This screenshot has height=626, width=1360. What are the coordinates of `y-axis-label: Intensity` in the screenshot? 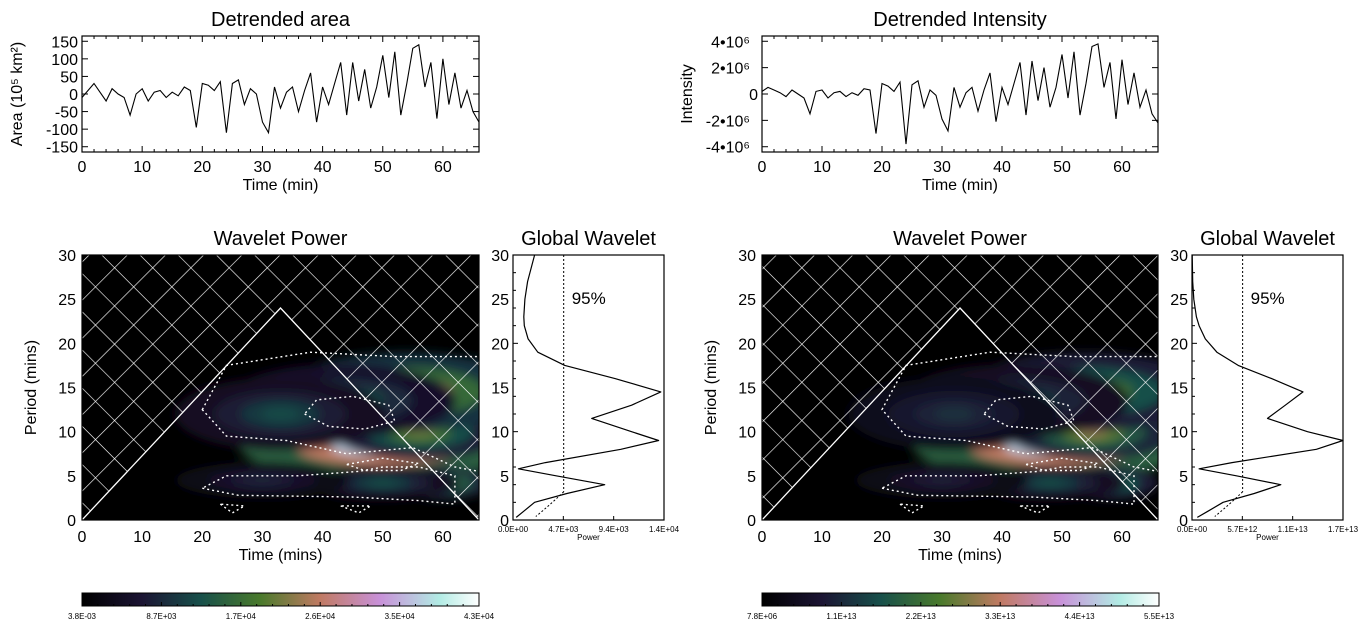 It's located at (687, 94).